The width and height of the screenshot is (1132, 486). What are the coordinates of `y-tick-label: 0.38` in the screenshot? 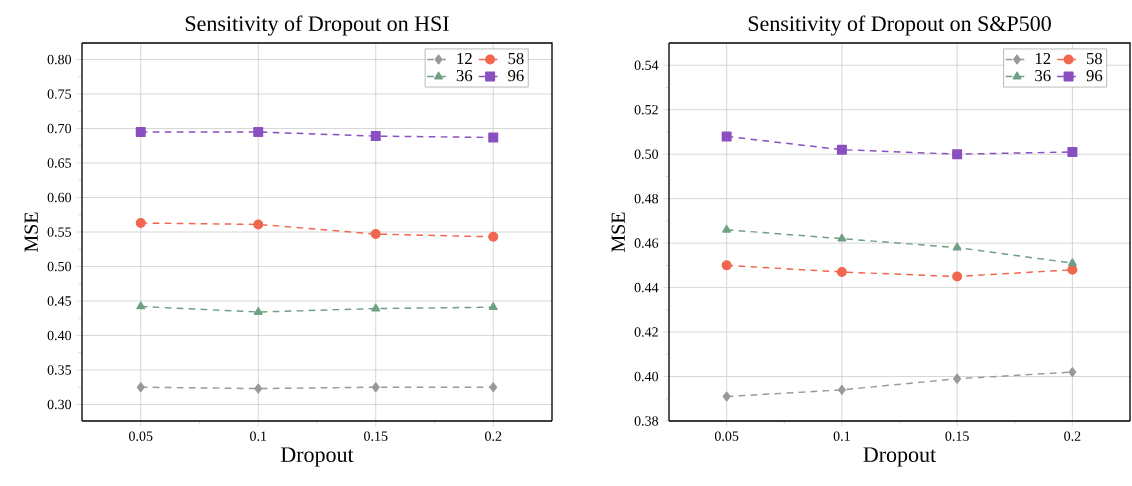 It's located at (646, 421).